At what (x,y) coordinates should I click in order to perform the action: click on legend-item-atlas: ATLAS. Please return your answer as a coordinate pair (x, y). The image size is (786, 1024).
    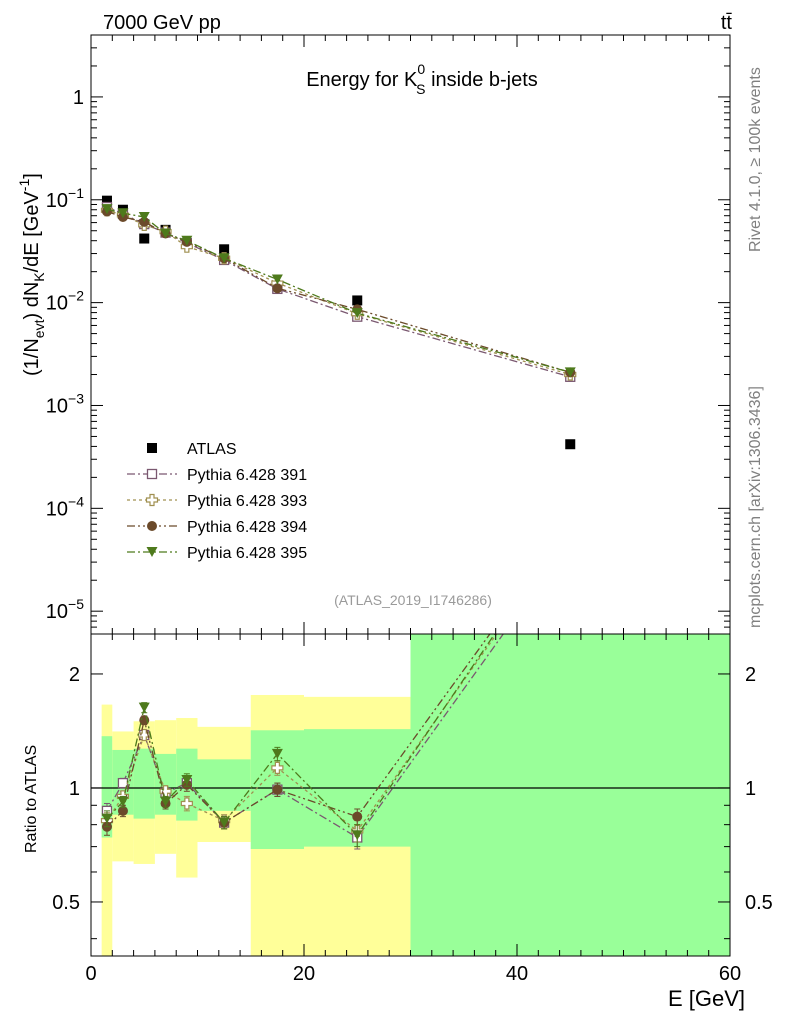
    Looking at the image, I should click on (192, 449).